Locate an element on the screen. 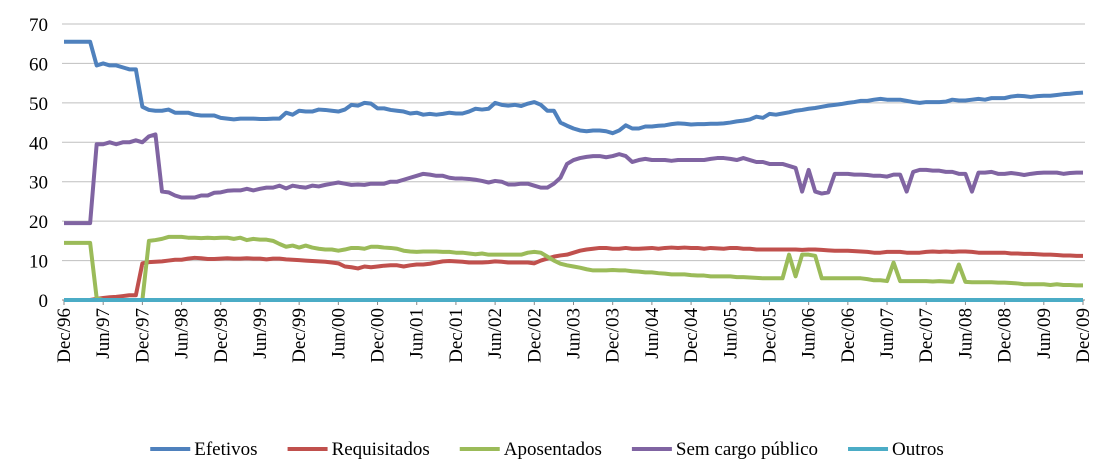 This screenshot has width=1094, height=469. legend-label: Efetivos is located at coordinates (225, 449).